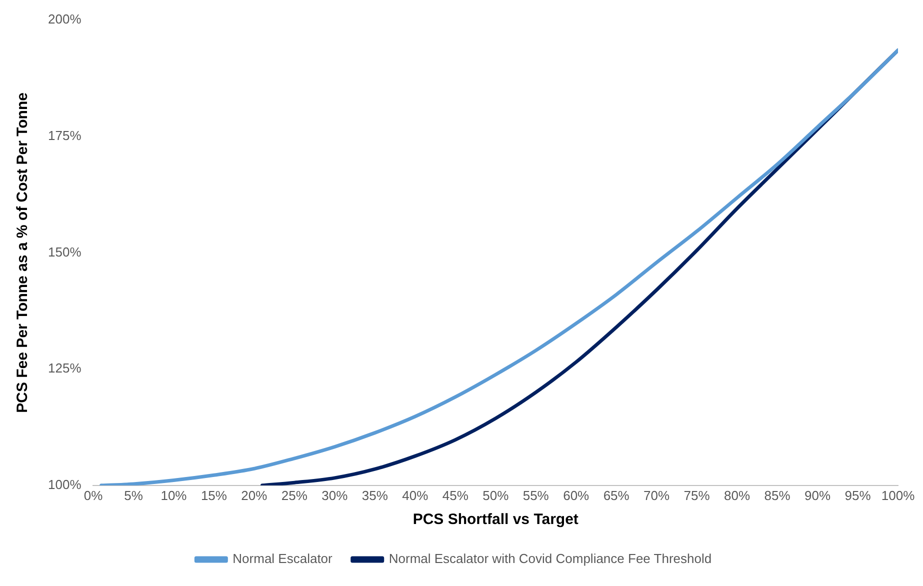 The image size is (923, 586). What do you see at coordinates (254, 495) in the screenshot?
I see `x-tick-label: 20%` at bounding box center [254, 495].